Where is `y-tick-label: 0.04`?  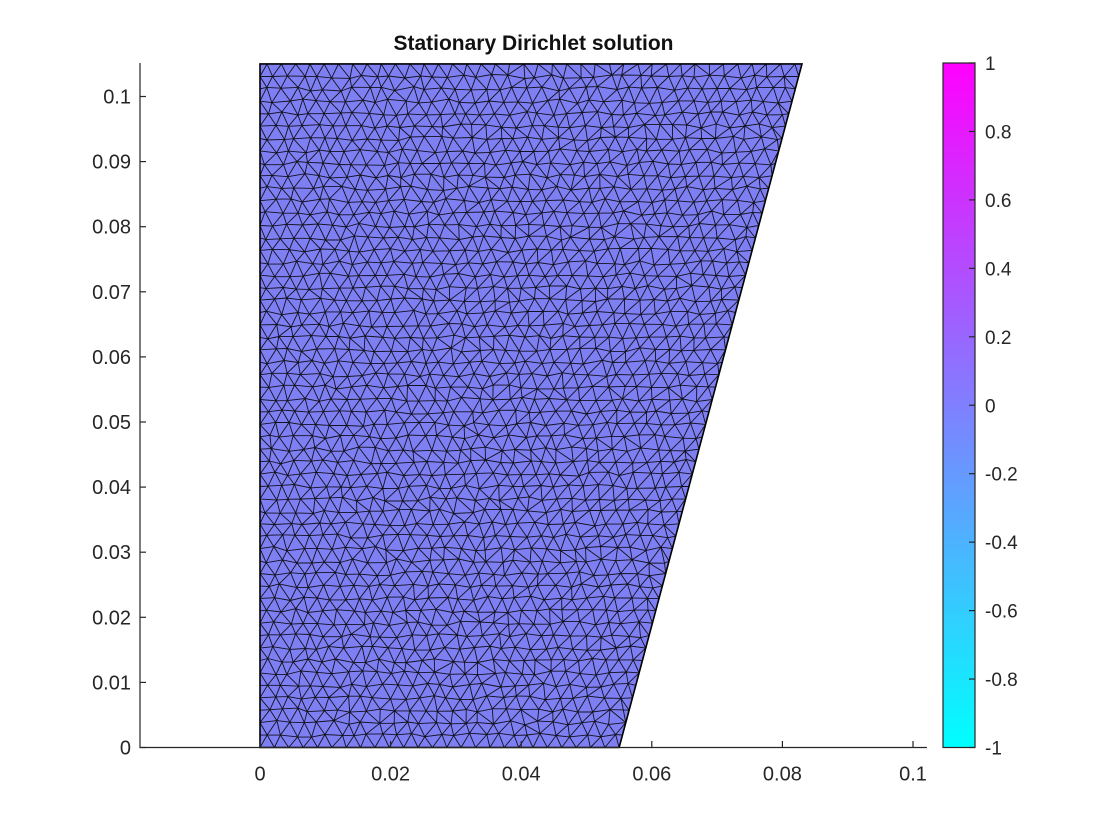 y-tick-label: 0.04 is located at coordinates (111, 488).